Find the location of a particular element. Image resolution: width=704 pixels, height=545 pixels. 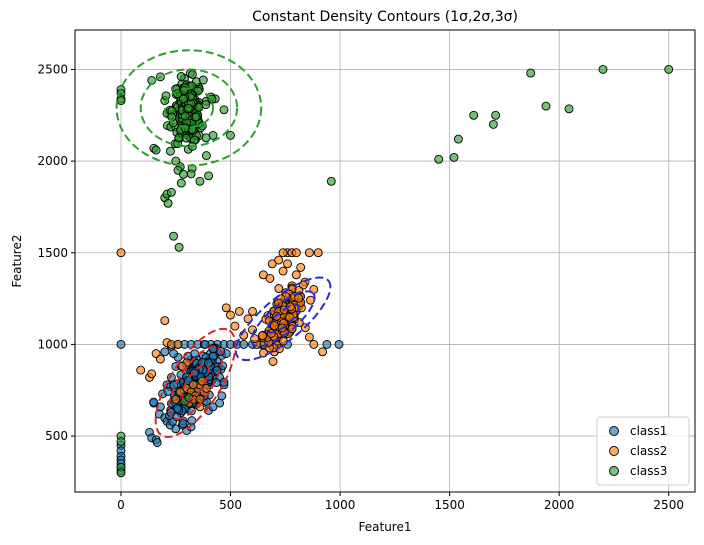

y-axis-label: Feature2 is located at coordinates (17, 261).